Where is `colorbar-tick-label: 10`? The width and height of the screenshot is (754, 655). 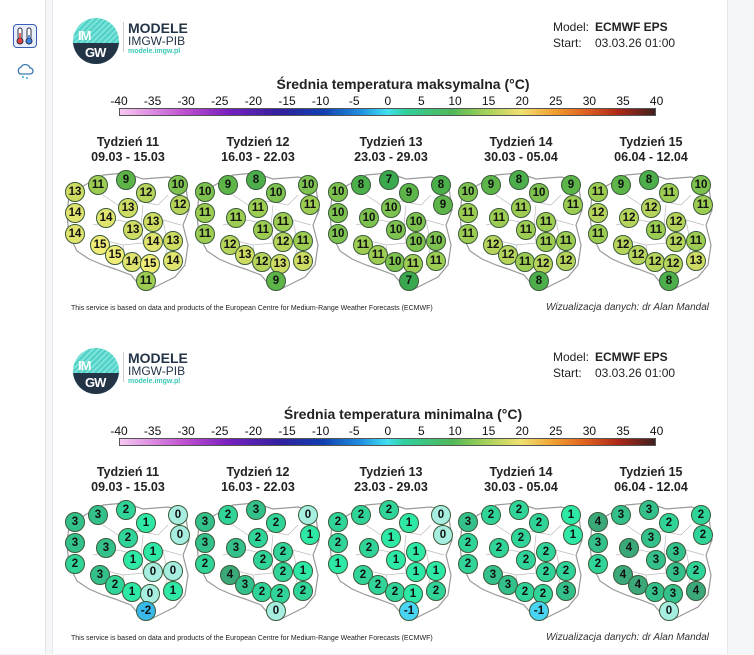
colorbar-tick-label: 10 is located at coordinates (455, 431).